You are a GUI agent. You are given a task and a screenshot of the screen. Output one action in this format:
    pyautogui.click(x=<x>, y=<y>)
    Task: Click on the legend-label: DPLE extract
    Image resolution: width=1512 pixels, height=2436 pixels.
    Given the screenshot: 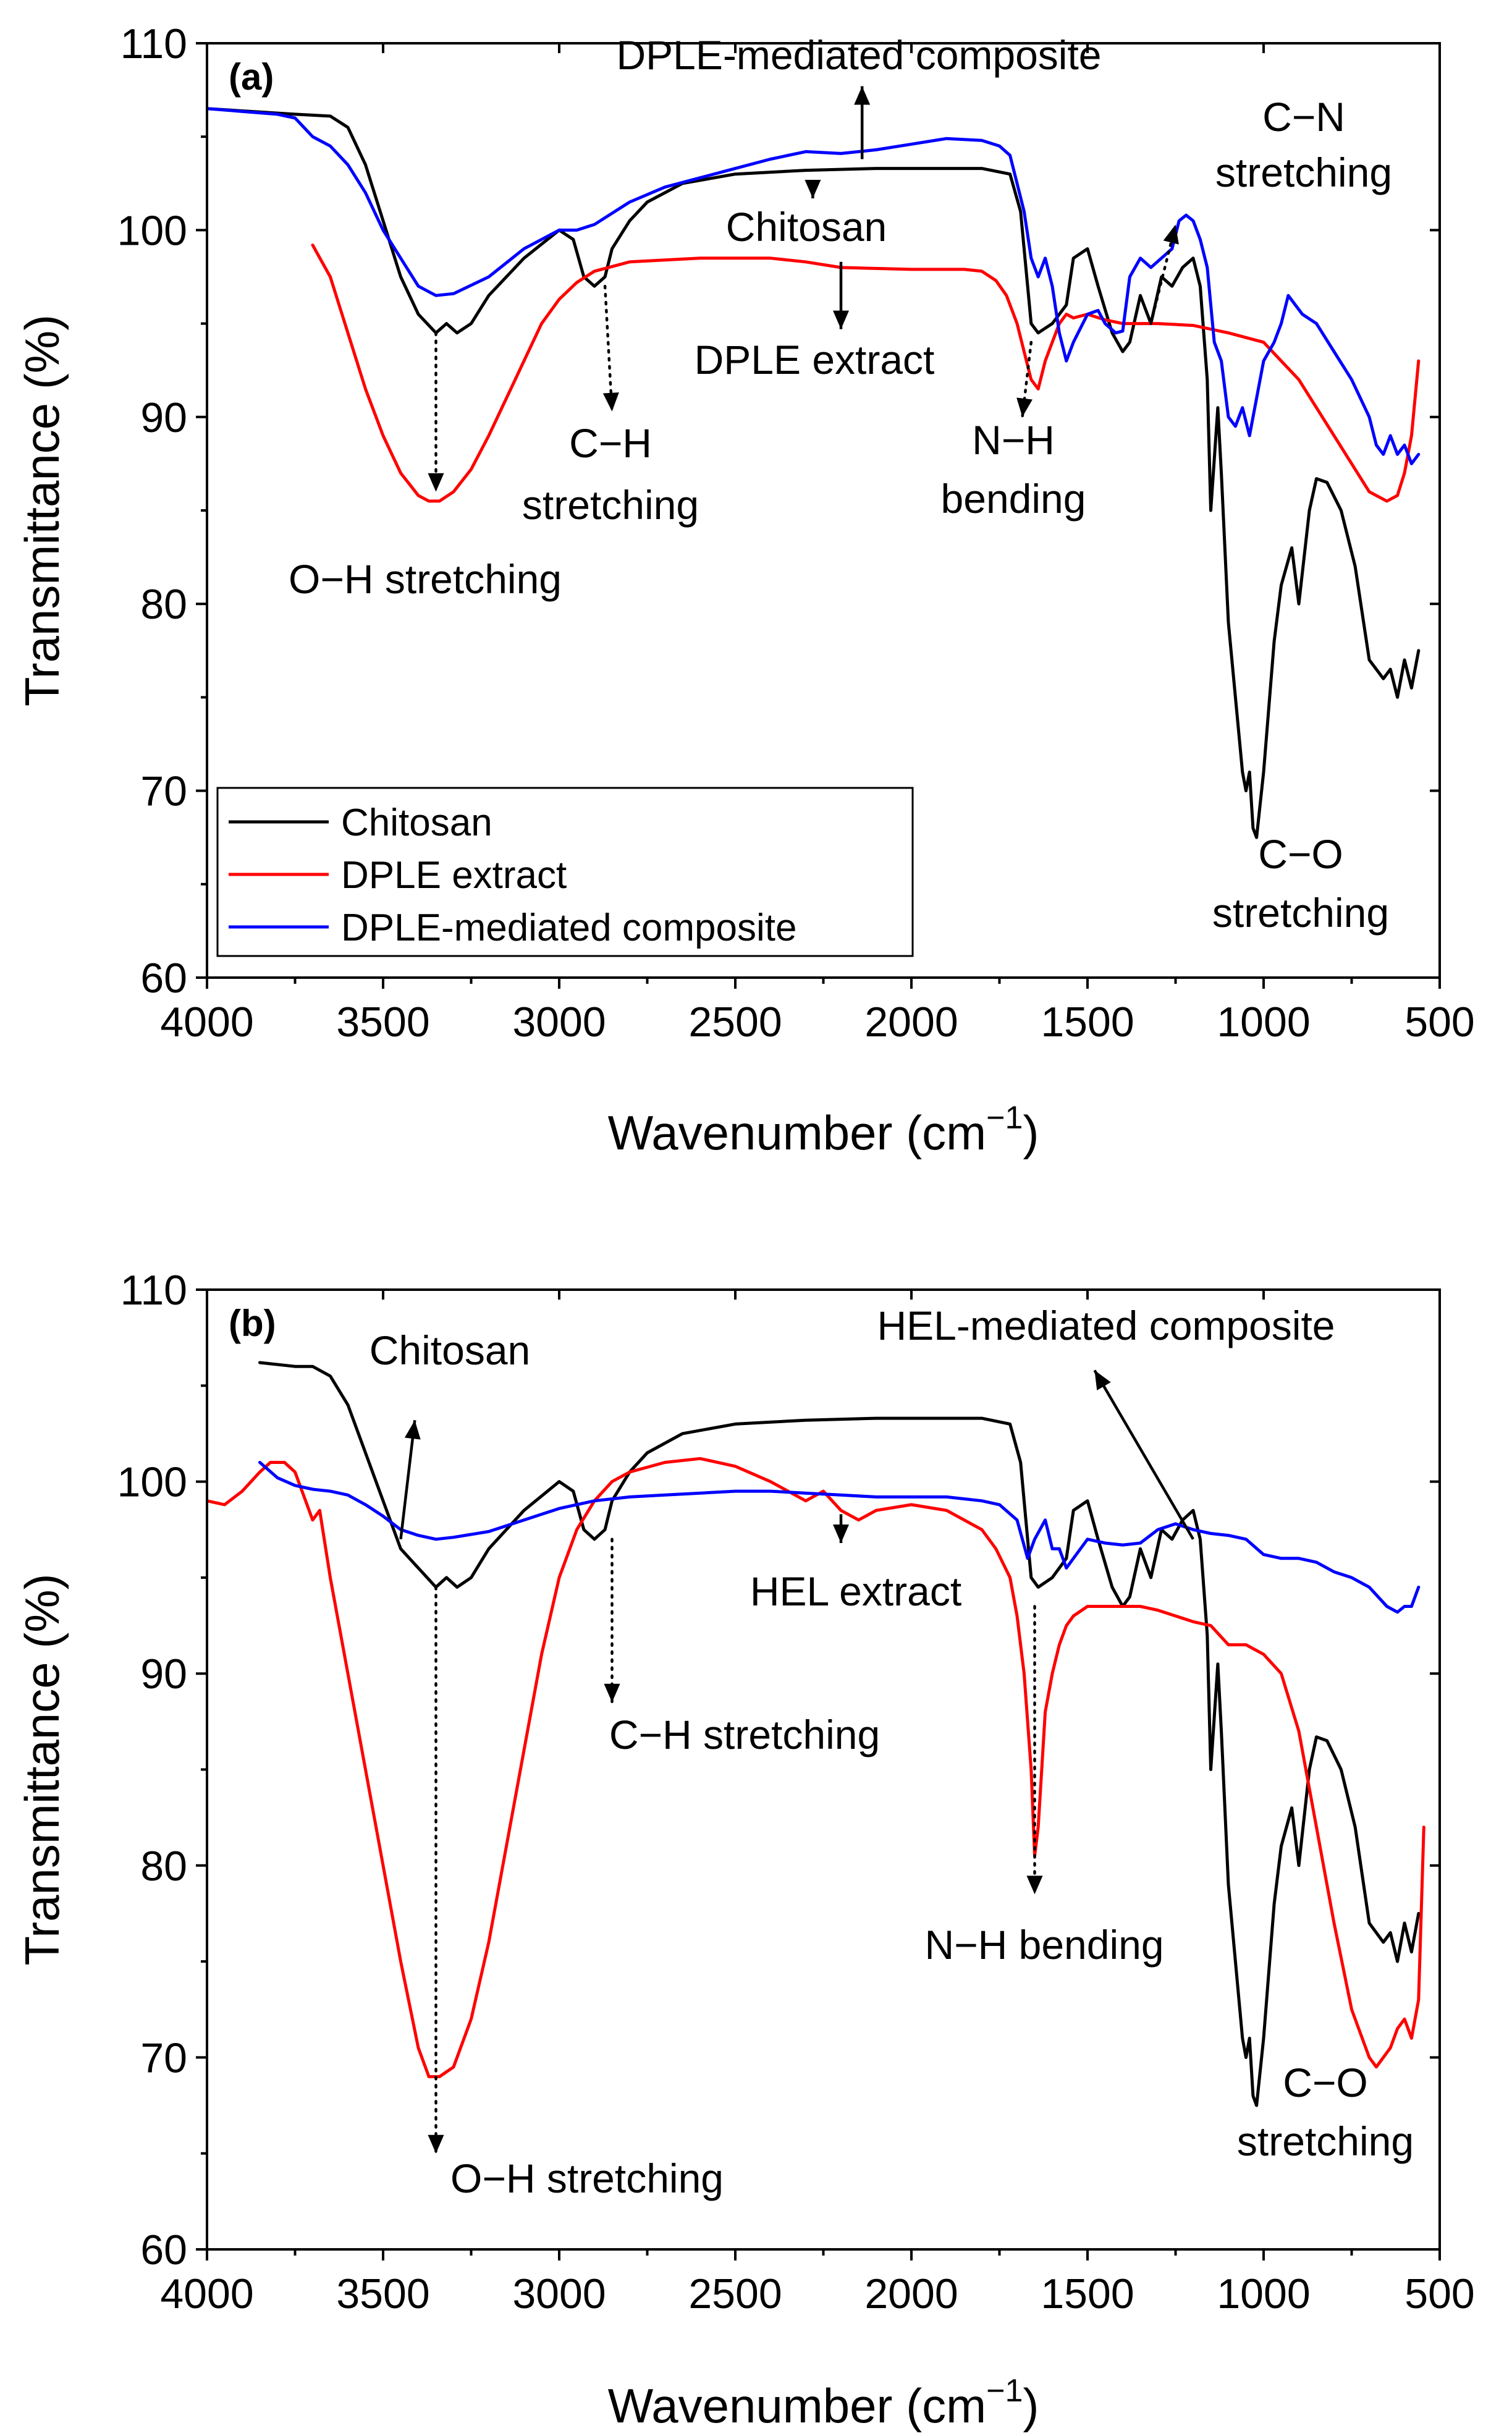 What is the action you would take?
    pyautogui.click(x=454, y=875)
    